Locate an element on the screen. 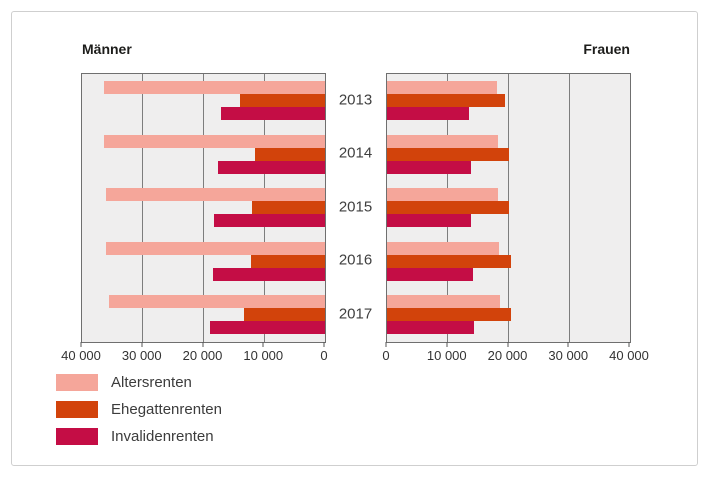 The height and width of the screenshot is (477, 709). bar-frauen-2016-altersrenten is located at coordinates (443, 248).